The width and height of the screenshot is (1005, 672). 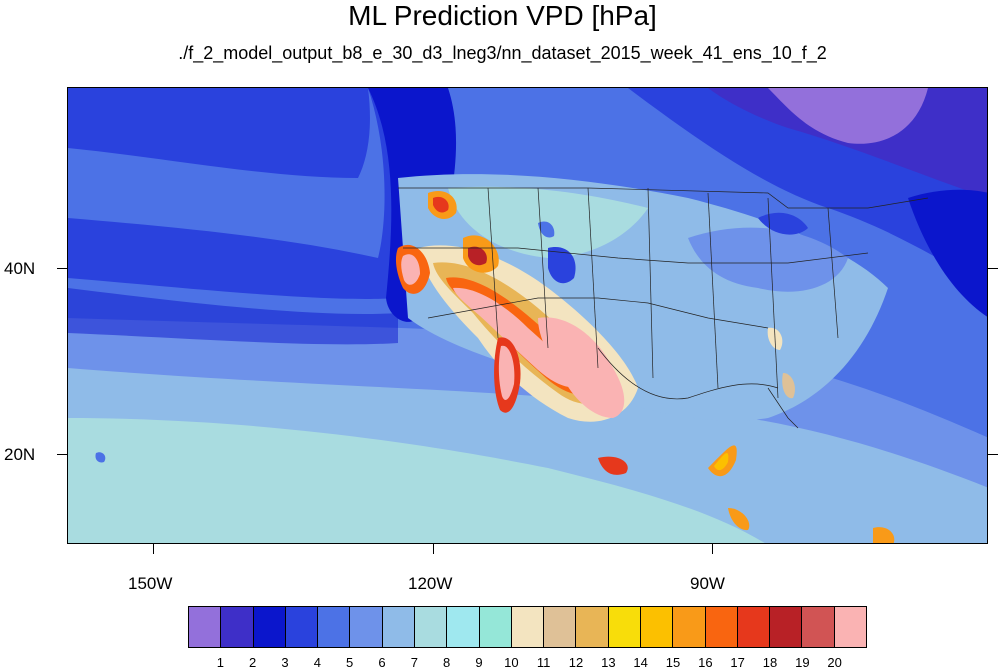 I want to click on colorbar-label: 10, so click(x=511, y=662).